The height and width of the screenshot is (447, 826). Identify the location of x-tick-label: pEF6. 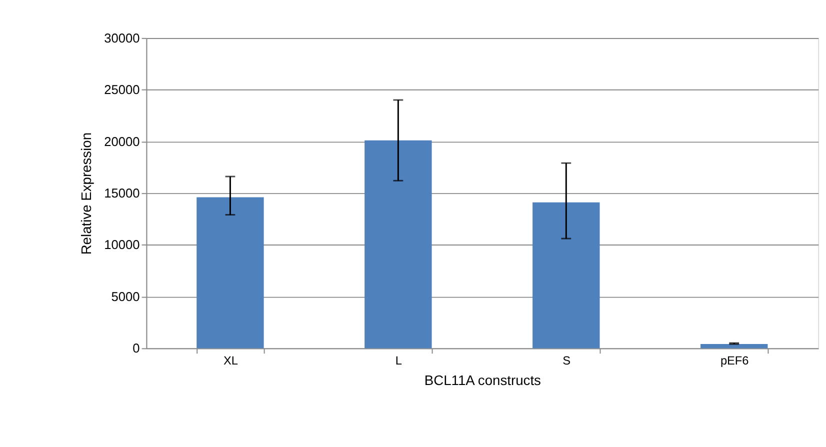
(735, 360).